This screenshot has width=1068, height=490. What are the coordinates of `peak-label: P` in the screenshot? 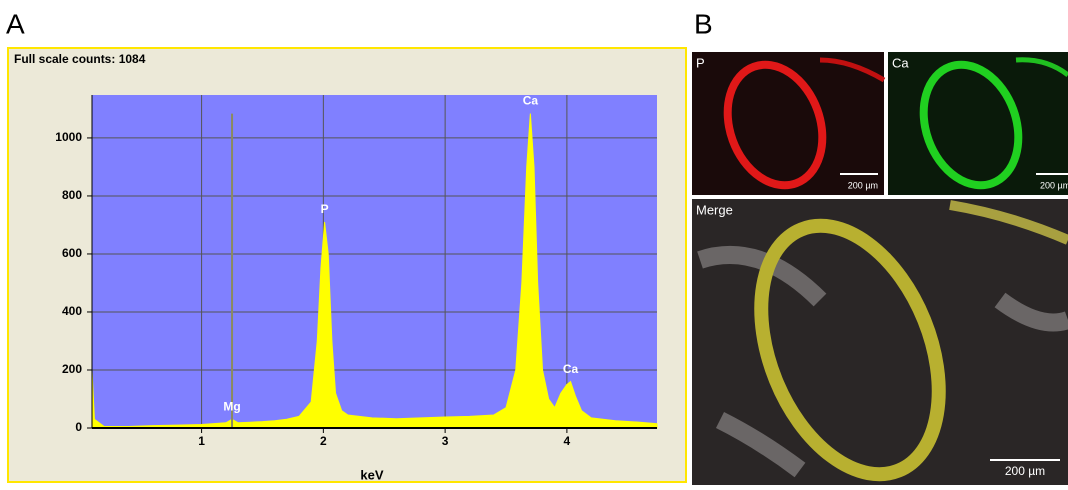 It's located at (325, 209).